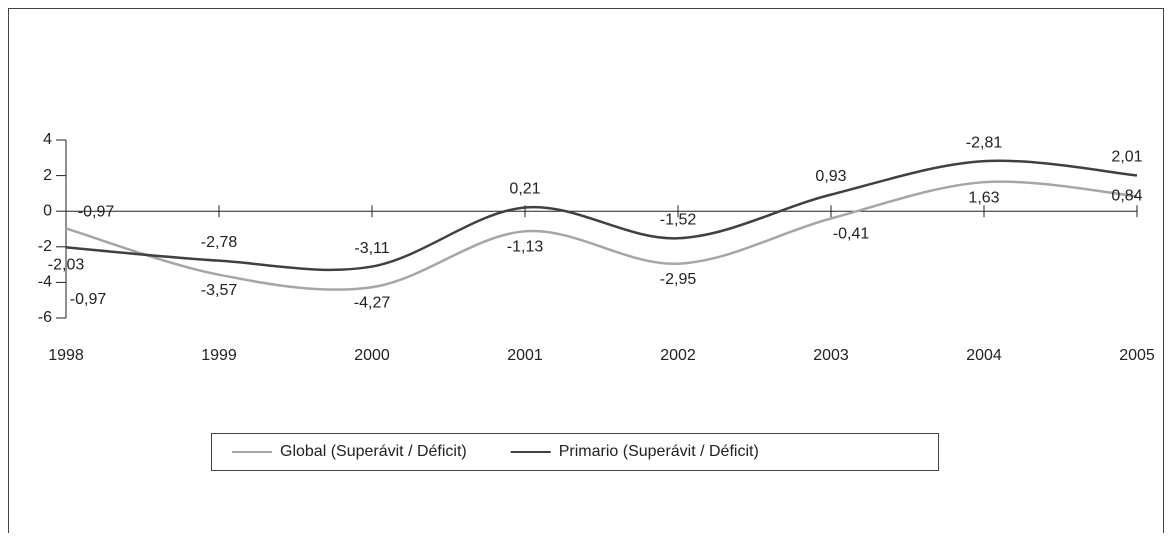 This screenshot has height=538, width=1172. Describe the element at coordinates (678, 355) in the screenshot. I see `x-tick-label: 2002` at that location.